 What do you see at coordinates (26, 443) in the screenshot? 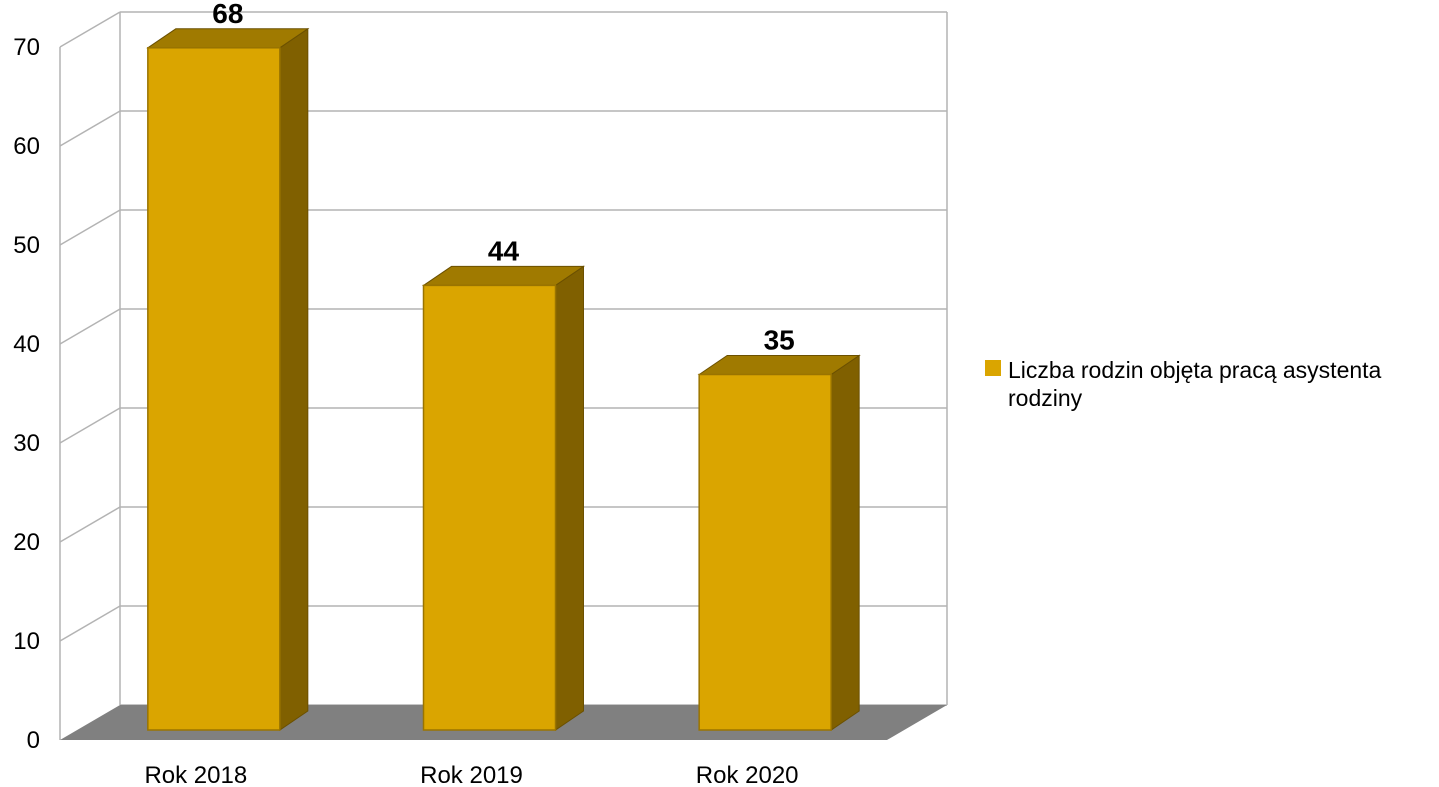
I see `y-tick-label-3: 30` at bounding box center [26, 443].